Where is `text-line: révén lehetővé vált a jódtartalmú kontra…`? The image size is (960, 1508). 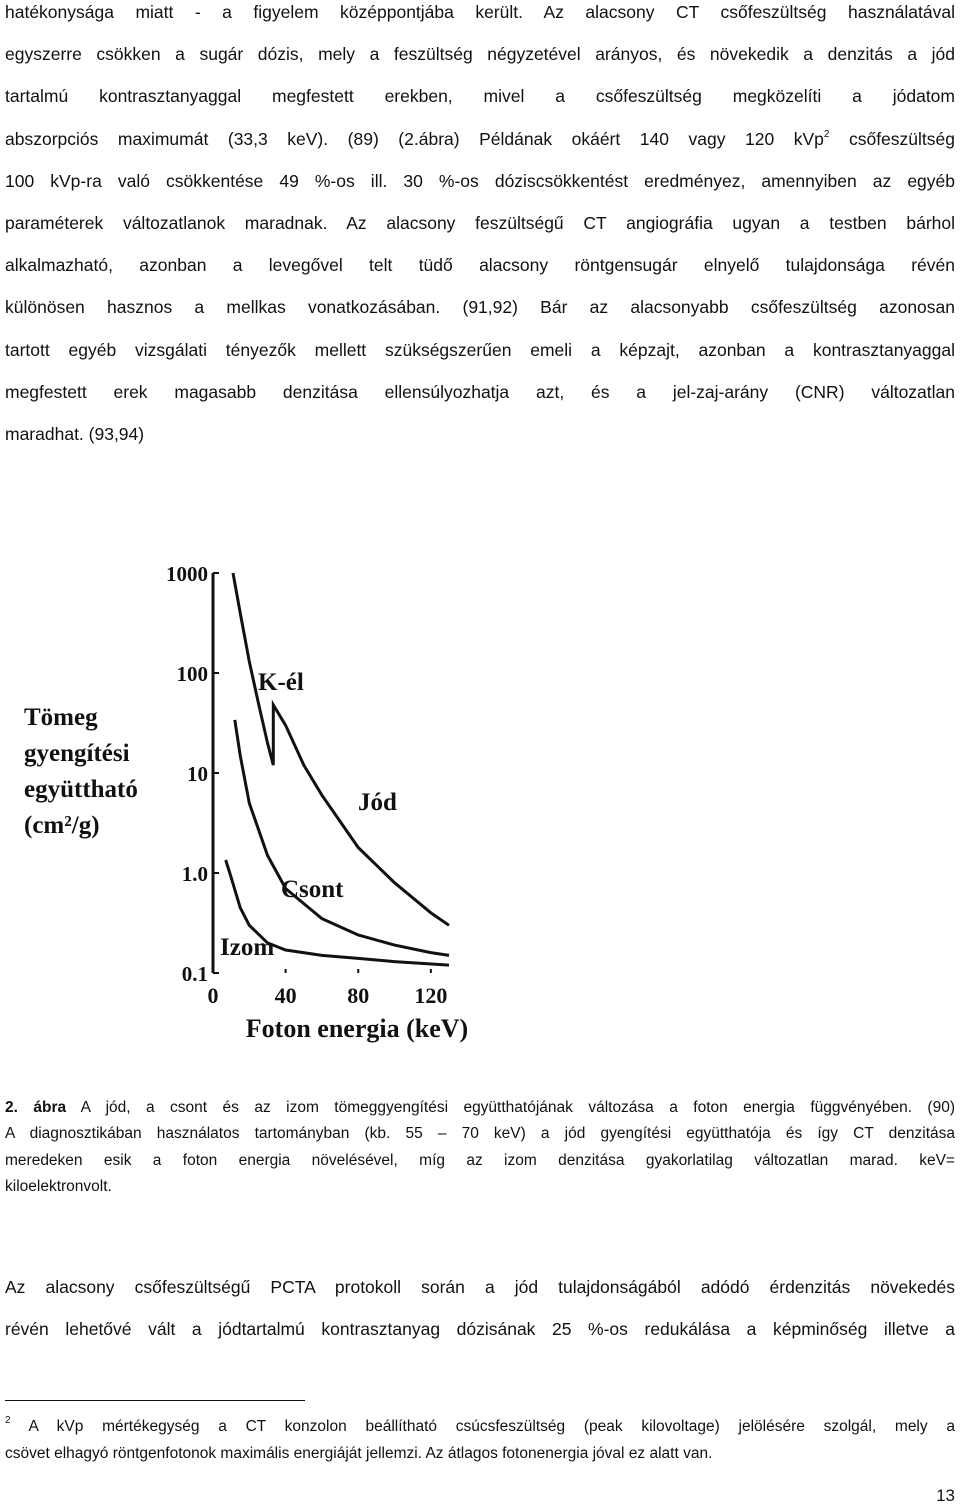 text-line: révén lehetővé vált a jódtartalmú kontra… is located at coordinates (480, 1329).